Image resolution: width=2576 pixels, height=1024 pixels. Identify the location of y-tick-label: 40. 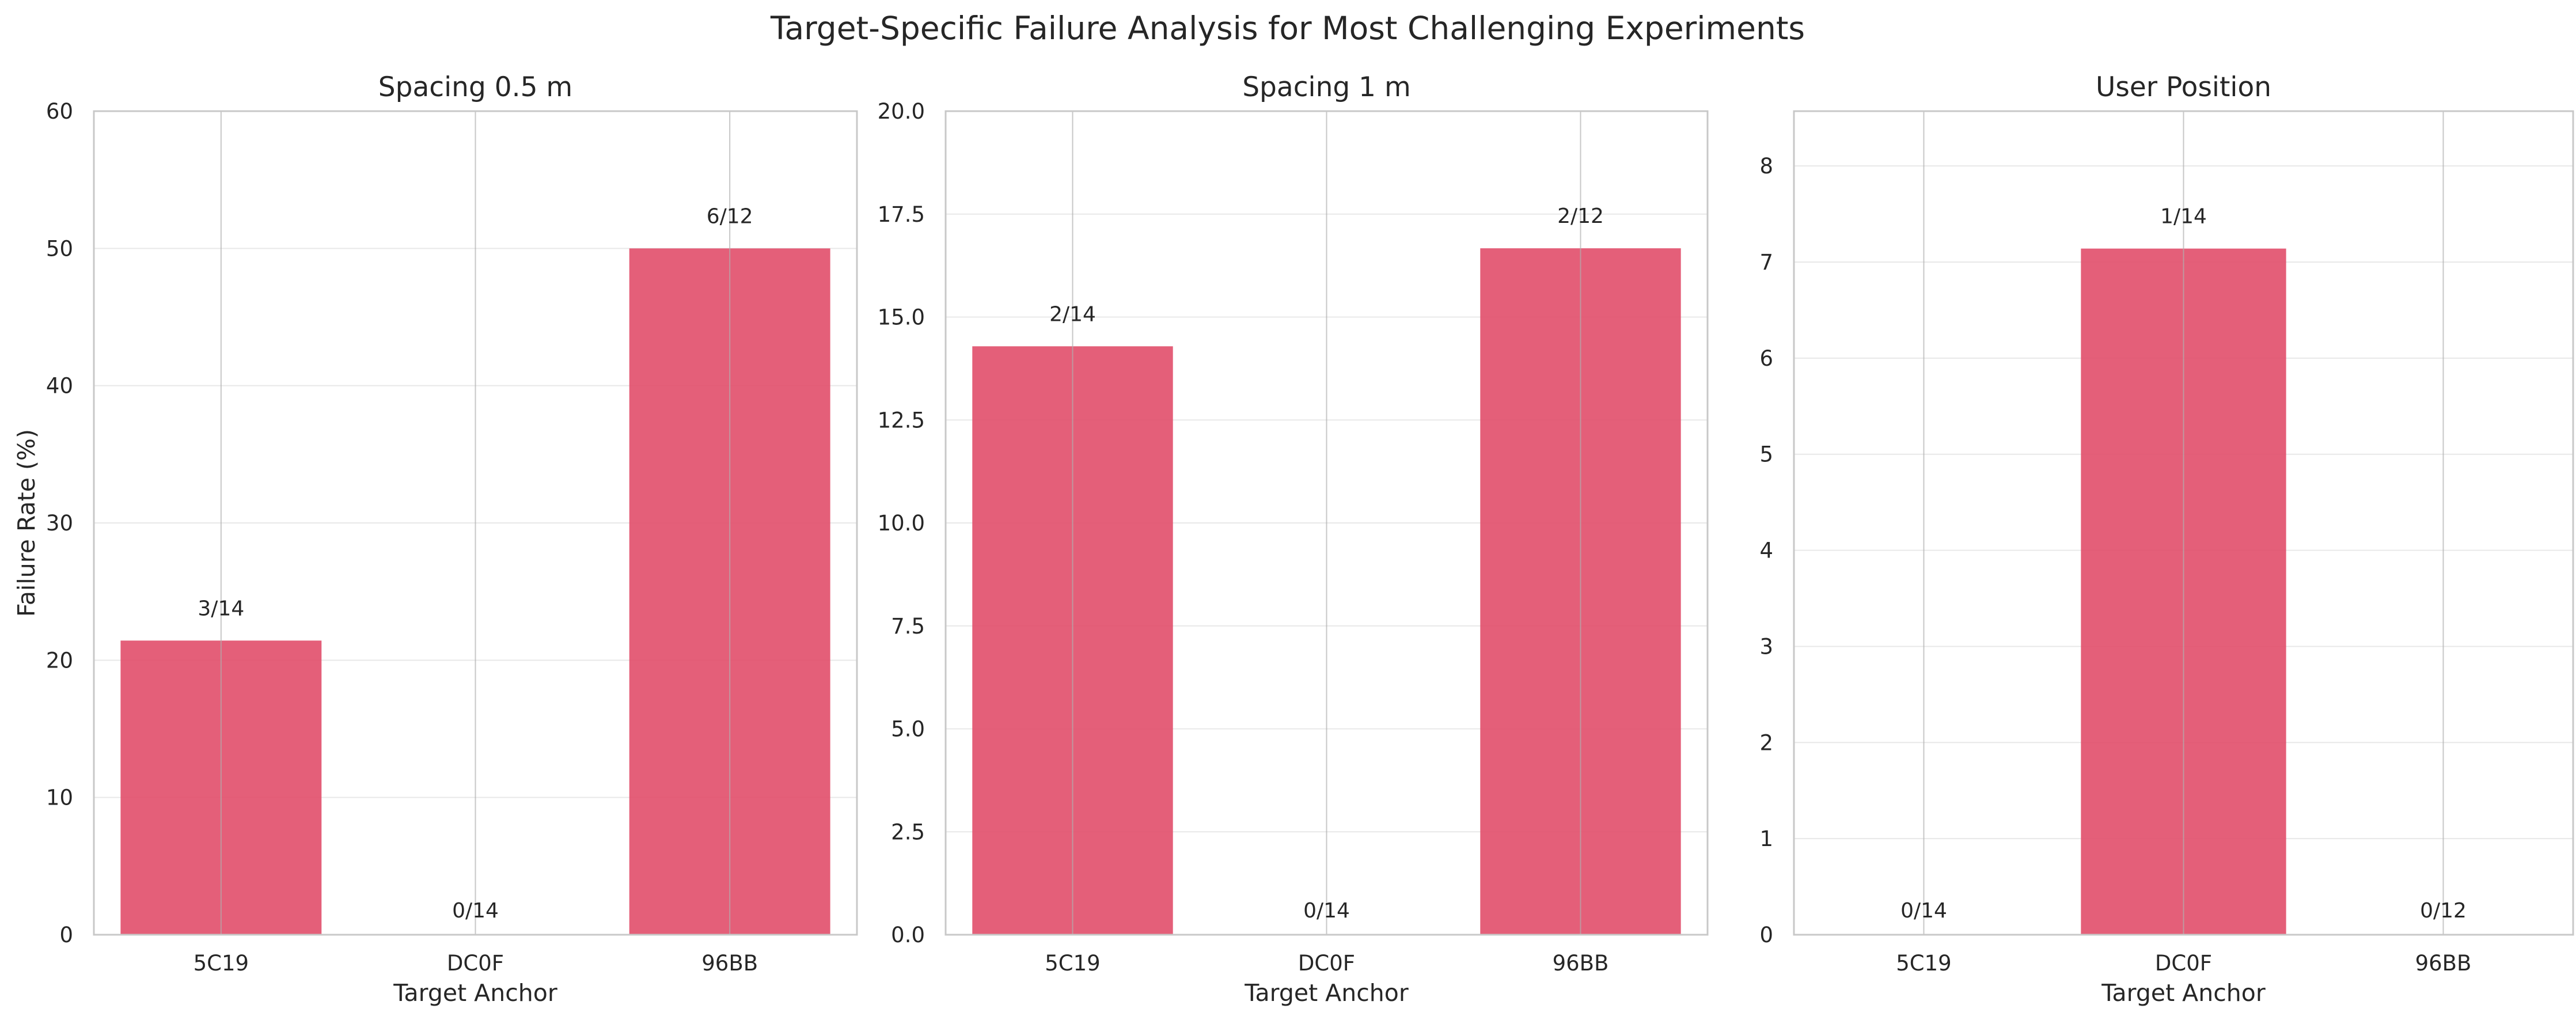
(59, 387).